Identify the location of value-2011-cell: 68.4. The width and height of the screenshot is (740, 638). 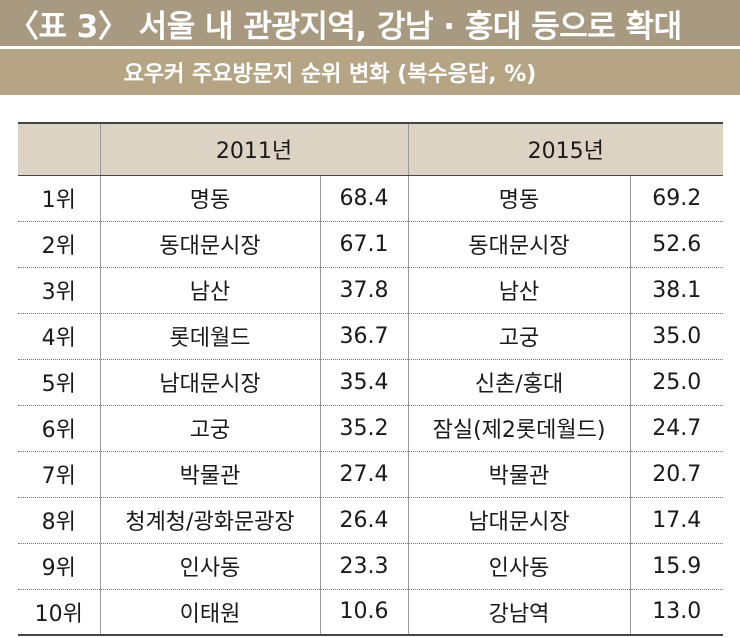
(364, 198).